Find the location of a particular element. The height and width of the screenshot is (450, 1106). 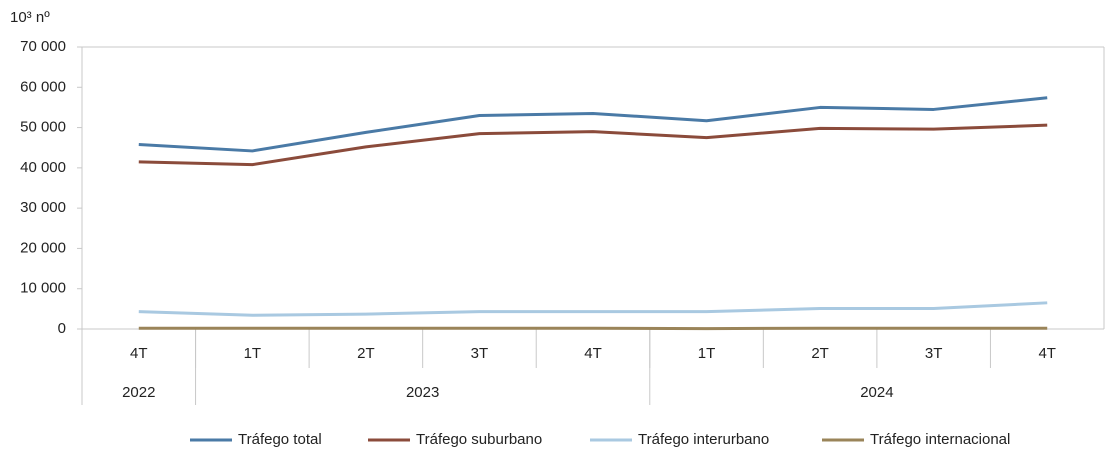

y-tick-label: 70 000 is located at coordinates (43, 46).